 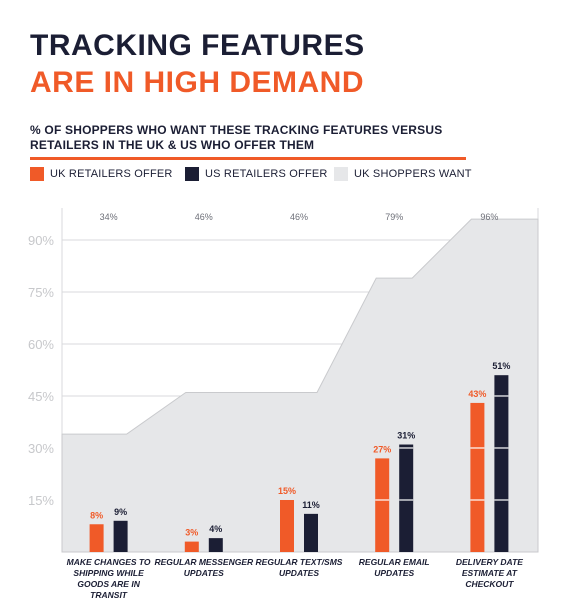 I want to click on y-tick-label: 30%, so click(x=41, y=448).